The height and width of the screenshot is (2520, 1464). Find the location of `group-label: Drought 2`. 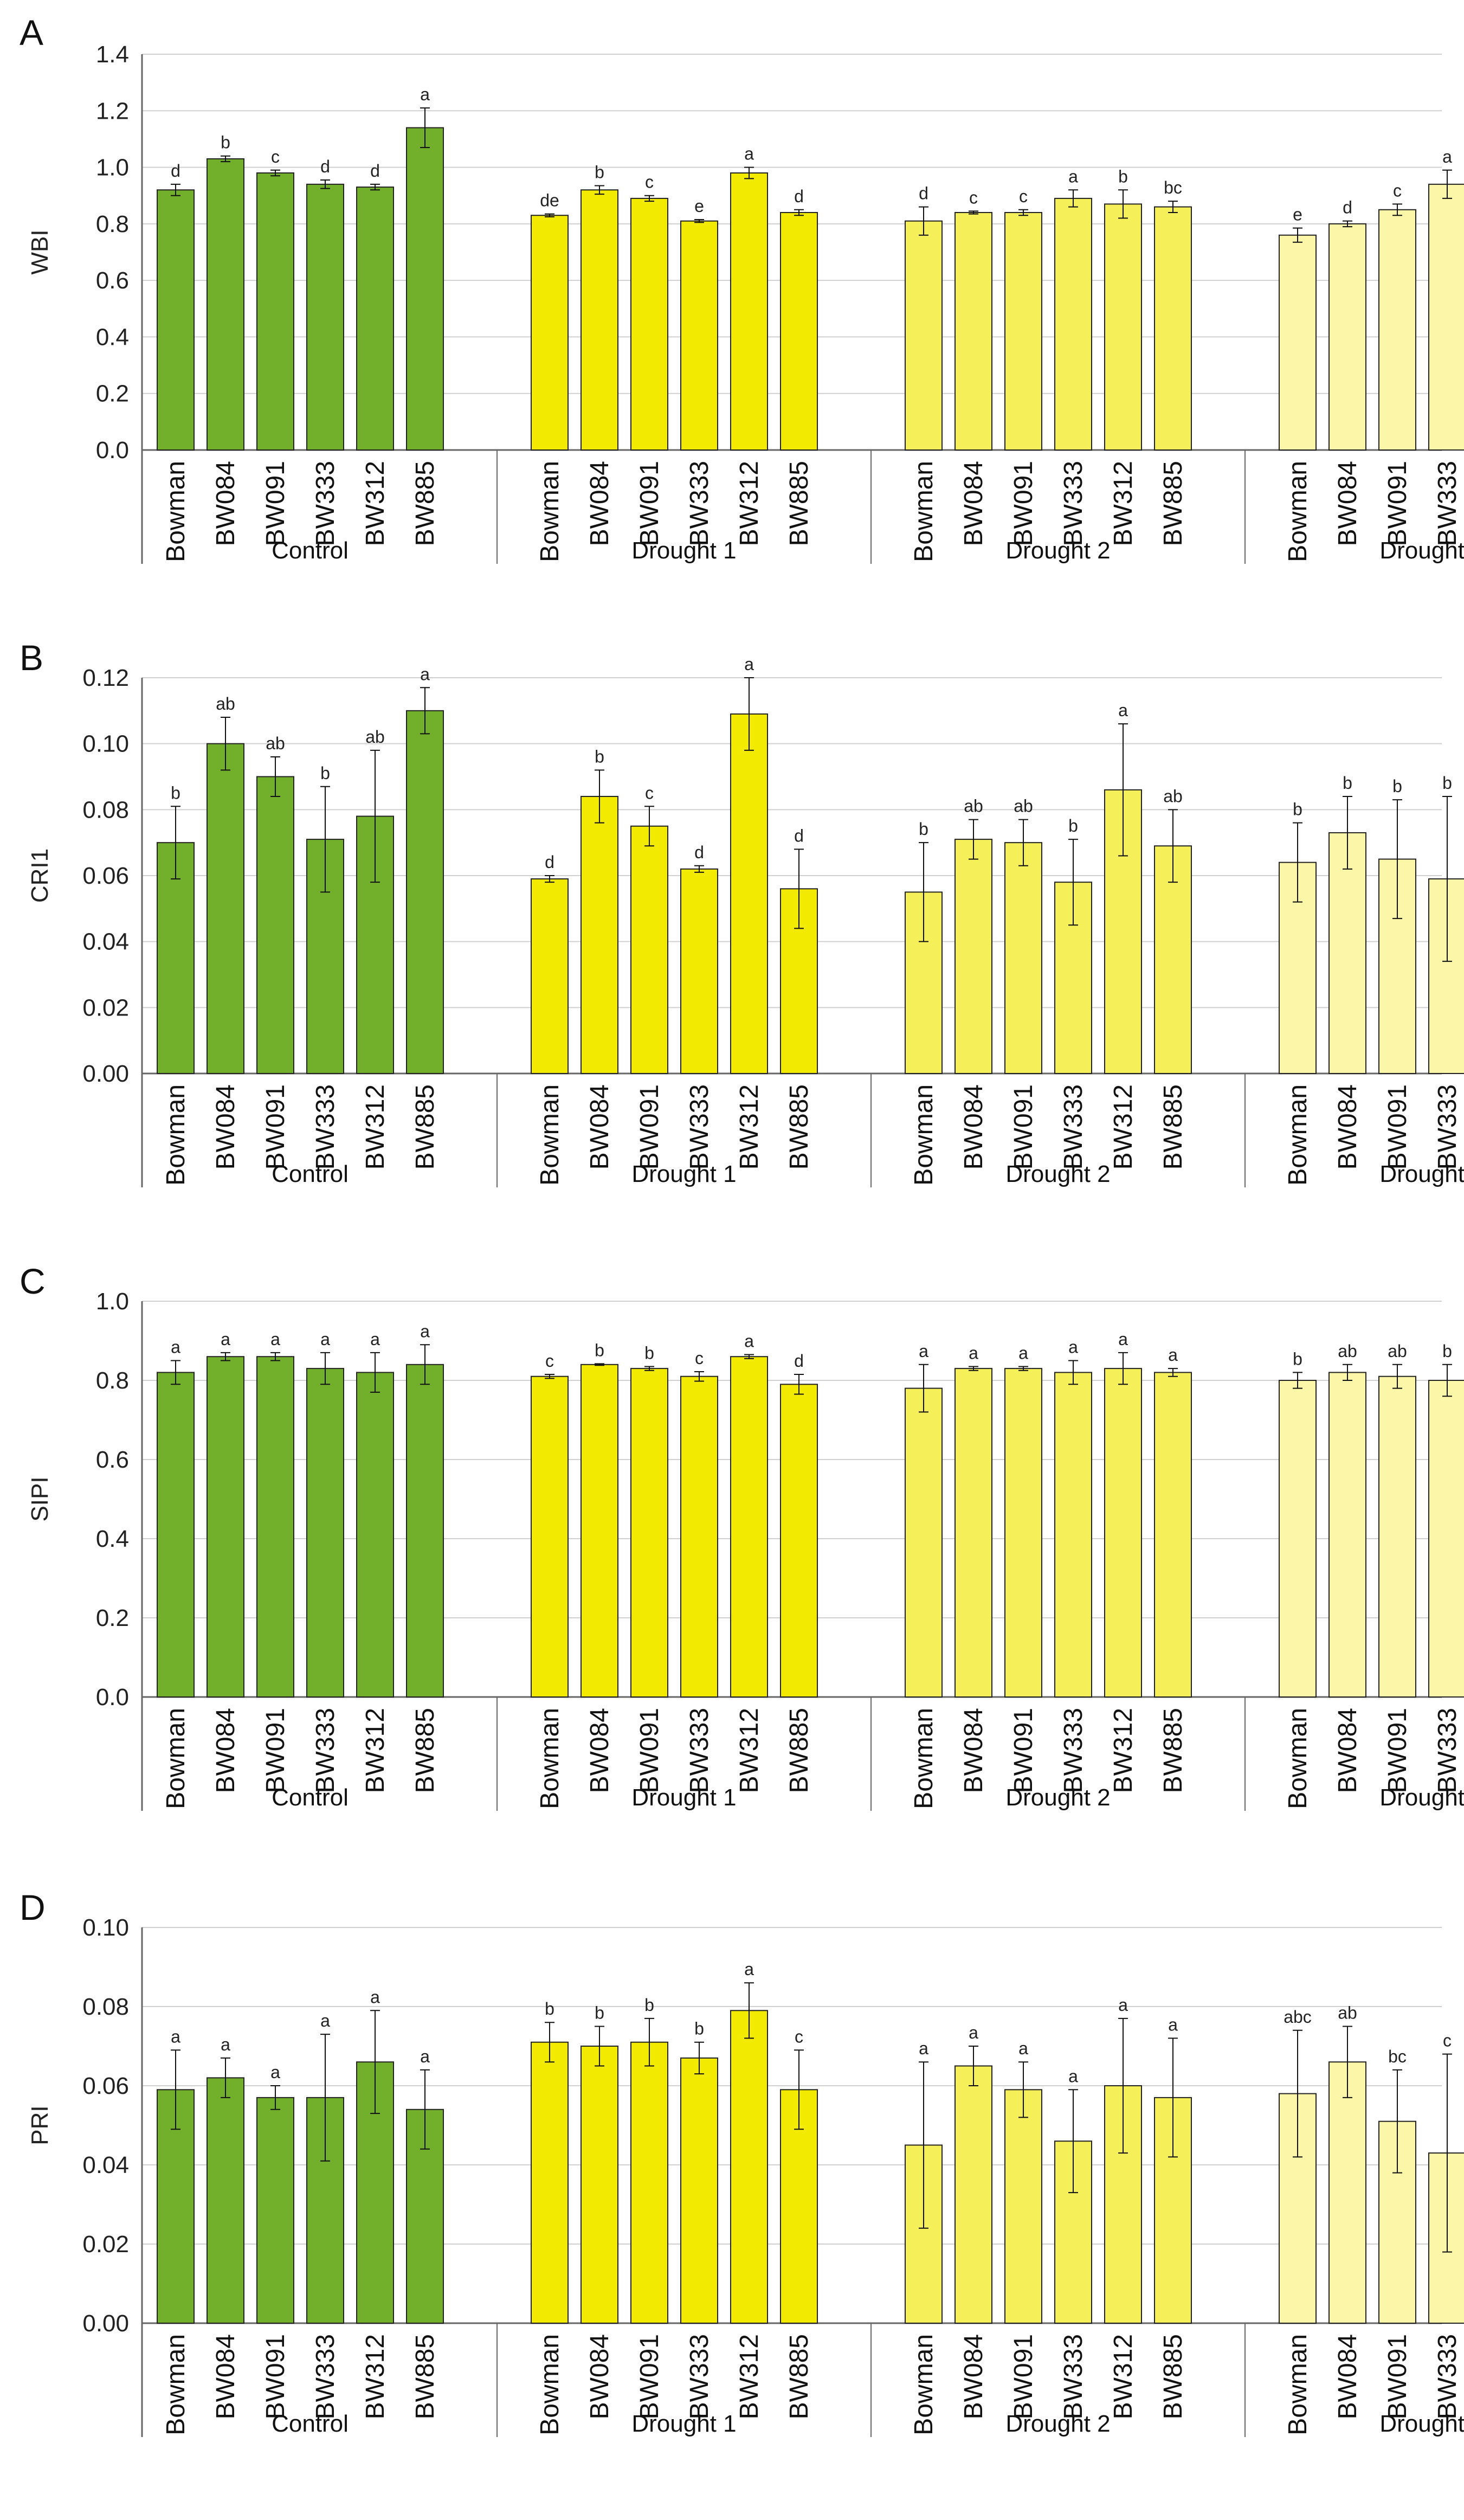

group-label: Drought 2 is located at coordinates (1058, 550).